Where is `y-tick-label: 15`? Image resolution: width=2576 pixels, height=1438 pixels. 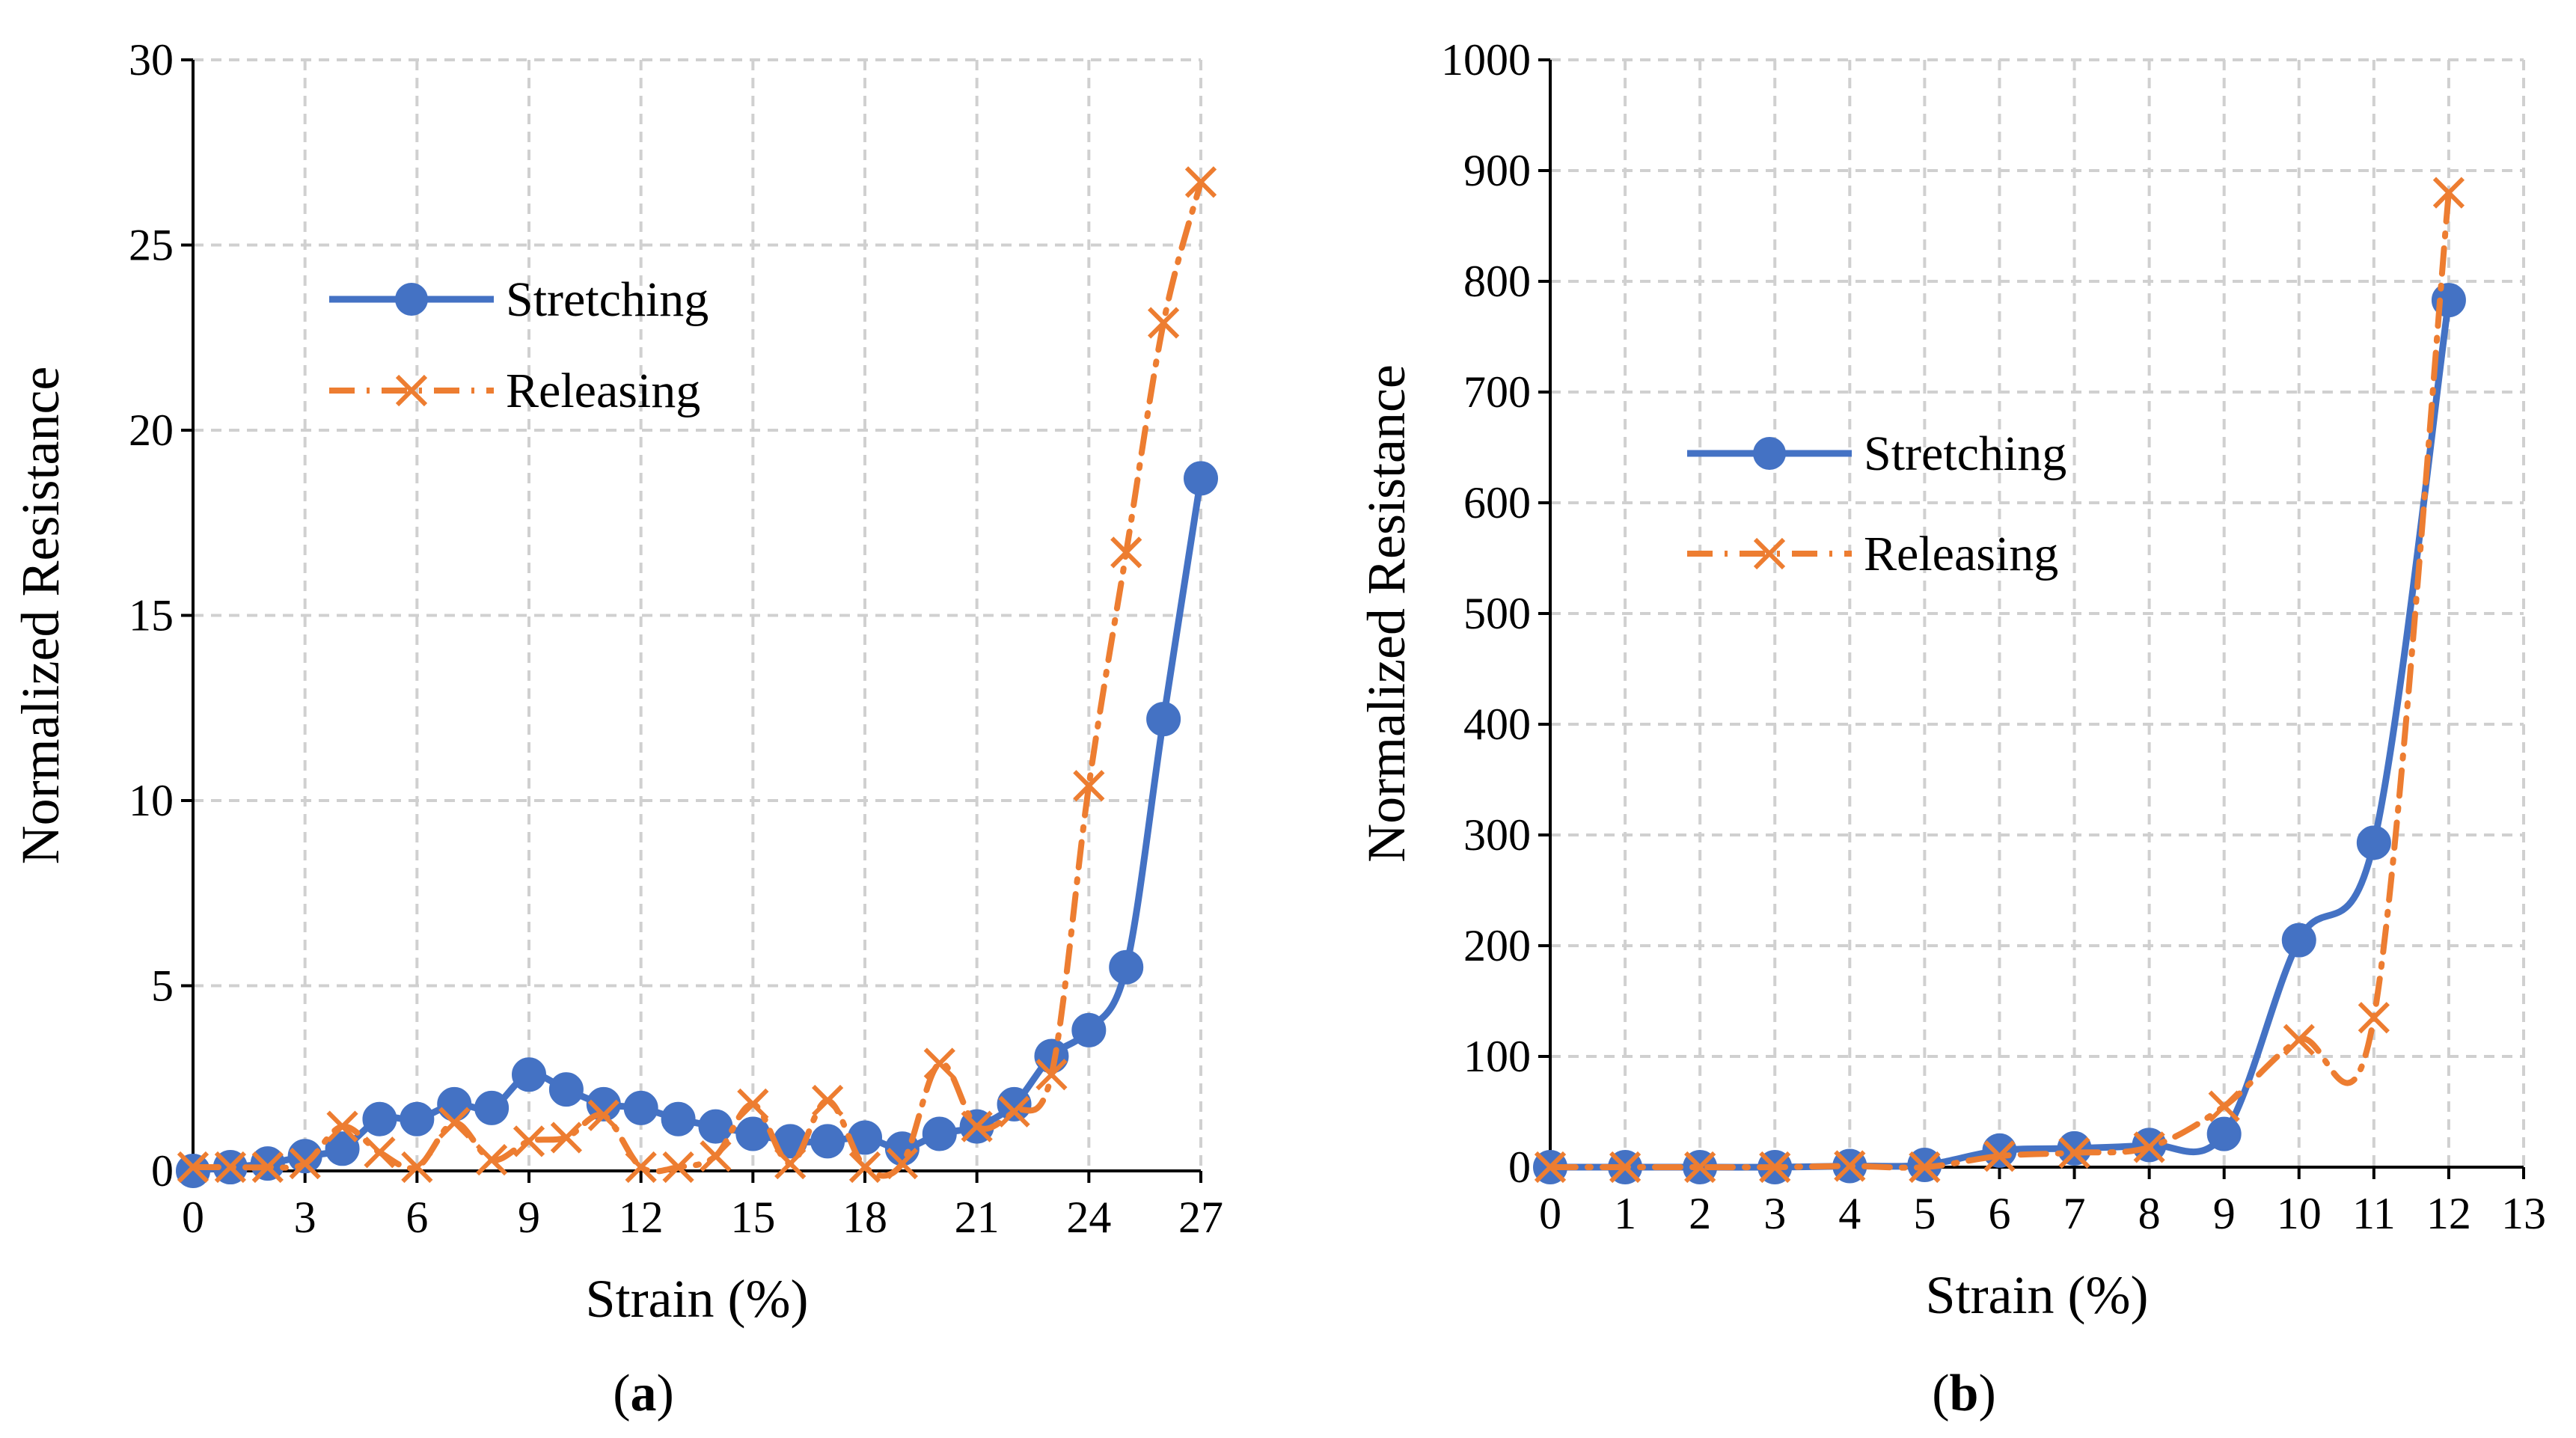 y-tick-label: 15 is located at coordinates (151, 615).